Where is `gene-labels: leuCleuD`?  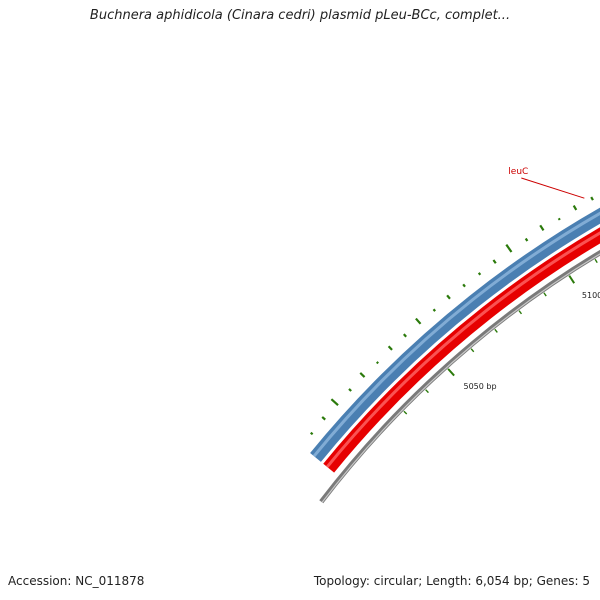
gene-labels: leuCleuD is located at coordinates (546, 183).